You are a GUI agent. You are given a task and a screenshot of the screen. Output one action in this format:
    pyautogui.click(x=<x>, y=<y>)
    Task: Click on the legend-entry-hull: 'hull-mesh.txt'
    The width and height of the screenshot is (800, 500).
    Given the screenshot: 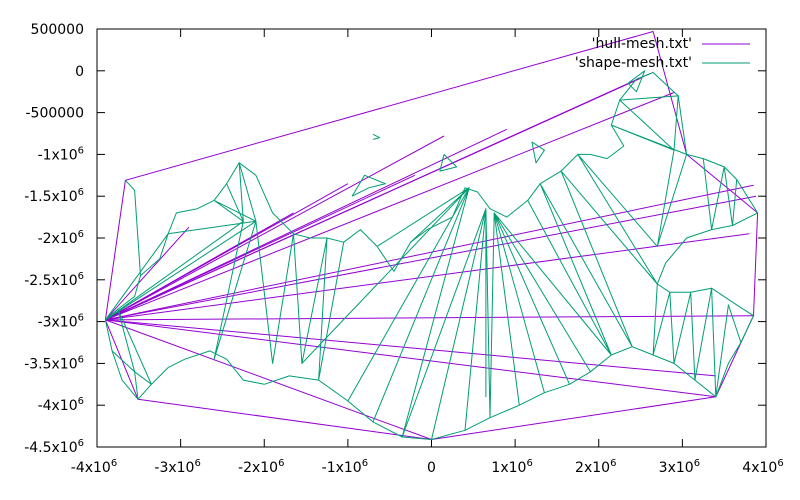 What is the action you would take?
    pyautogui.click(x=671, y=44)
    